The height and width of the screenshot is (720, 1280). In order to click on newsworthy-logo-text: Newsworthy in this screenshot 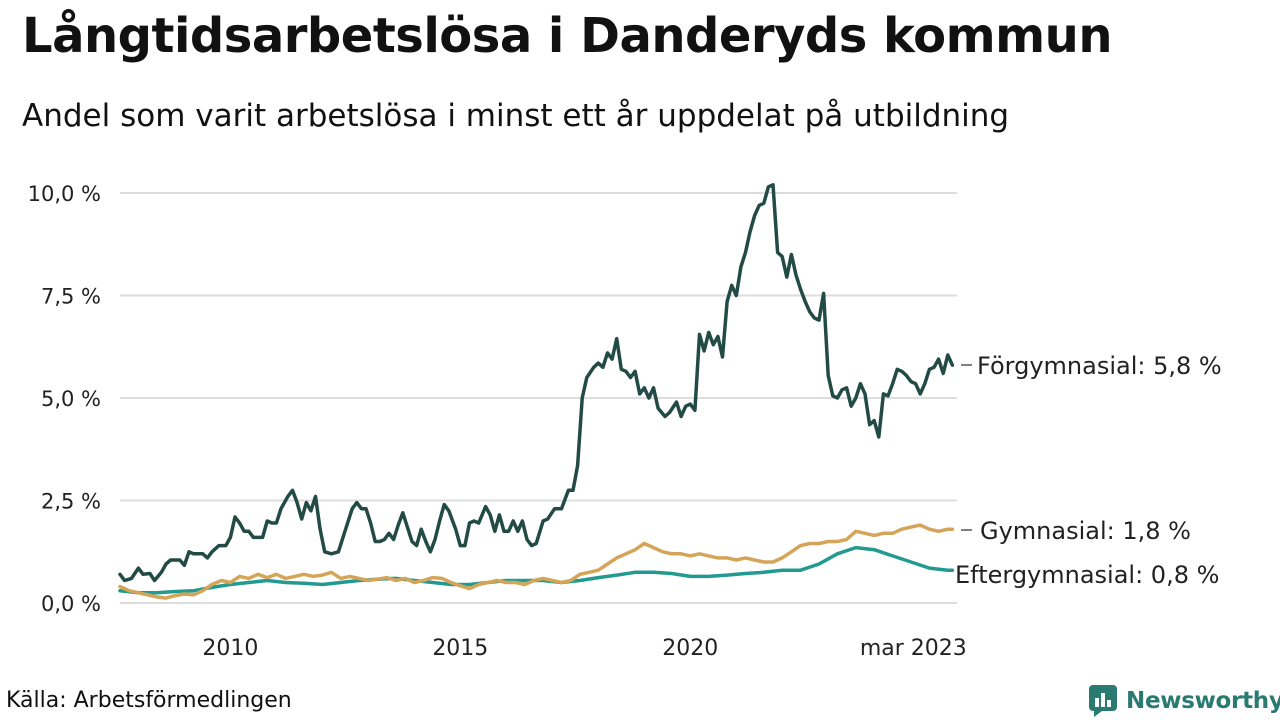, I will do `click(1203, 701)`.